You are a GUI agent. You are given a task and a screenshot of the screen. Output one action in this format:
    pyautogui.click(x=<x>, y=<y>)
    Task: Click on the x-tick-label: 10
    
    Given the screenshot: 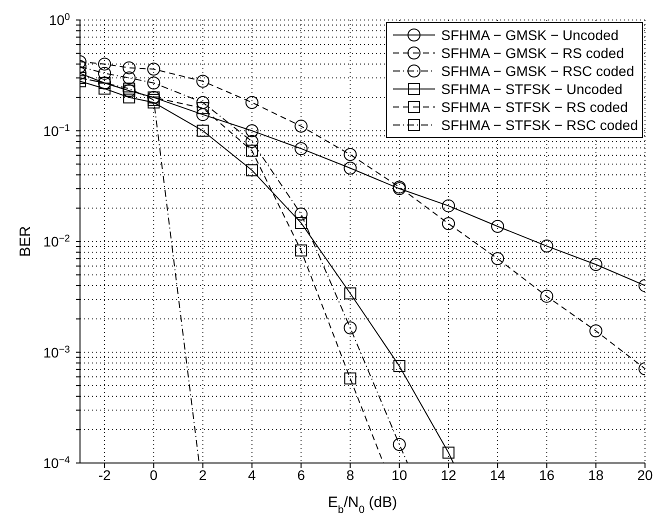 What is the action you would take?
    pyautogui.click(x=400, y=474)
    